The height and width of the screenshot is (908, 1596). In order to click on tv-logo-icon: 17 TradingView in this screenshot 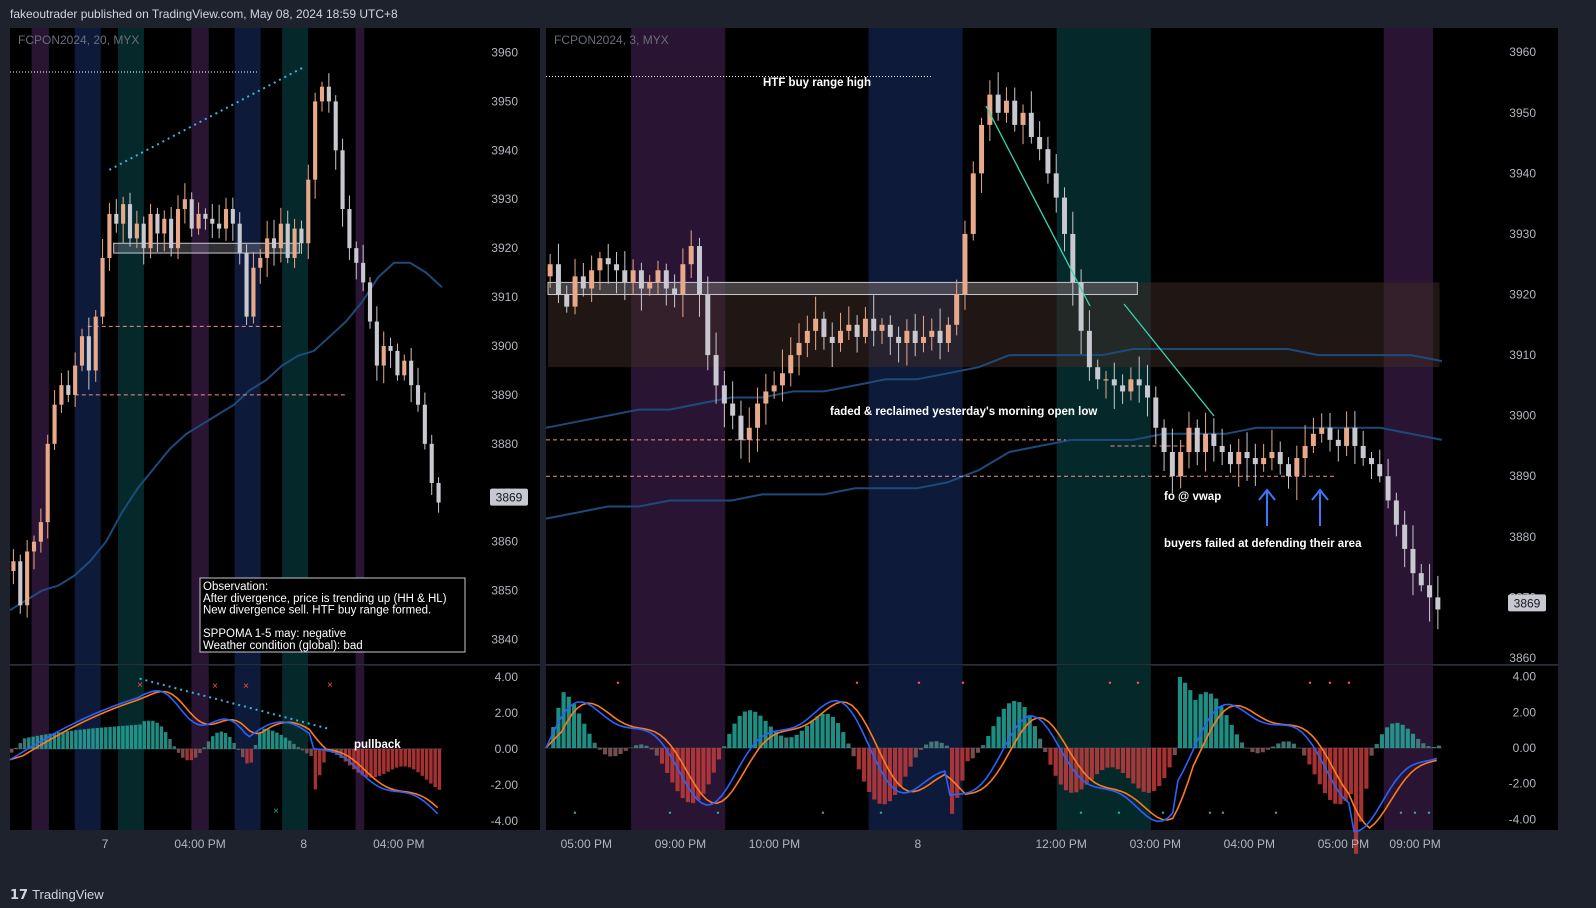, I will do `click(57, 895)`.